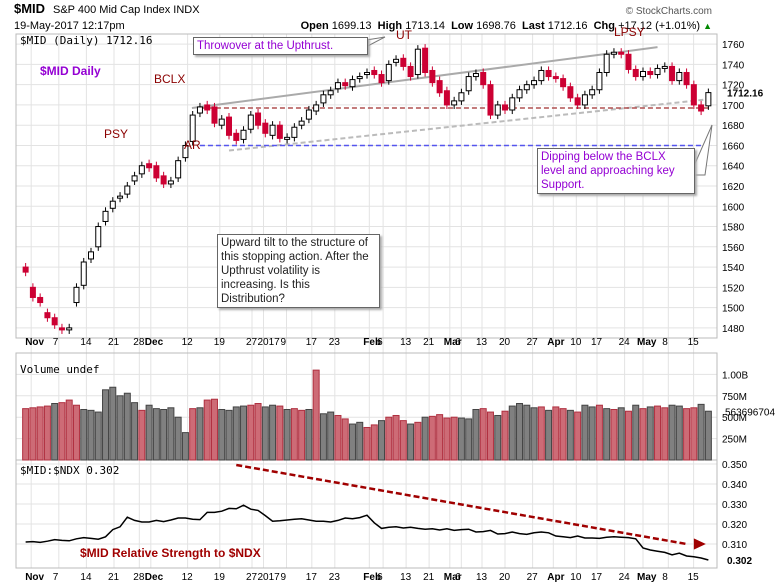  What do you see at coordinates (86, 342) in the screenshot?
I see `price-x-tick-label: 14` at bounding box center [86, 342].